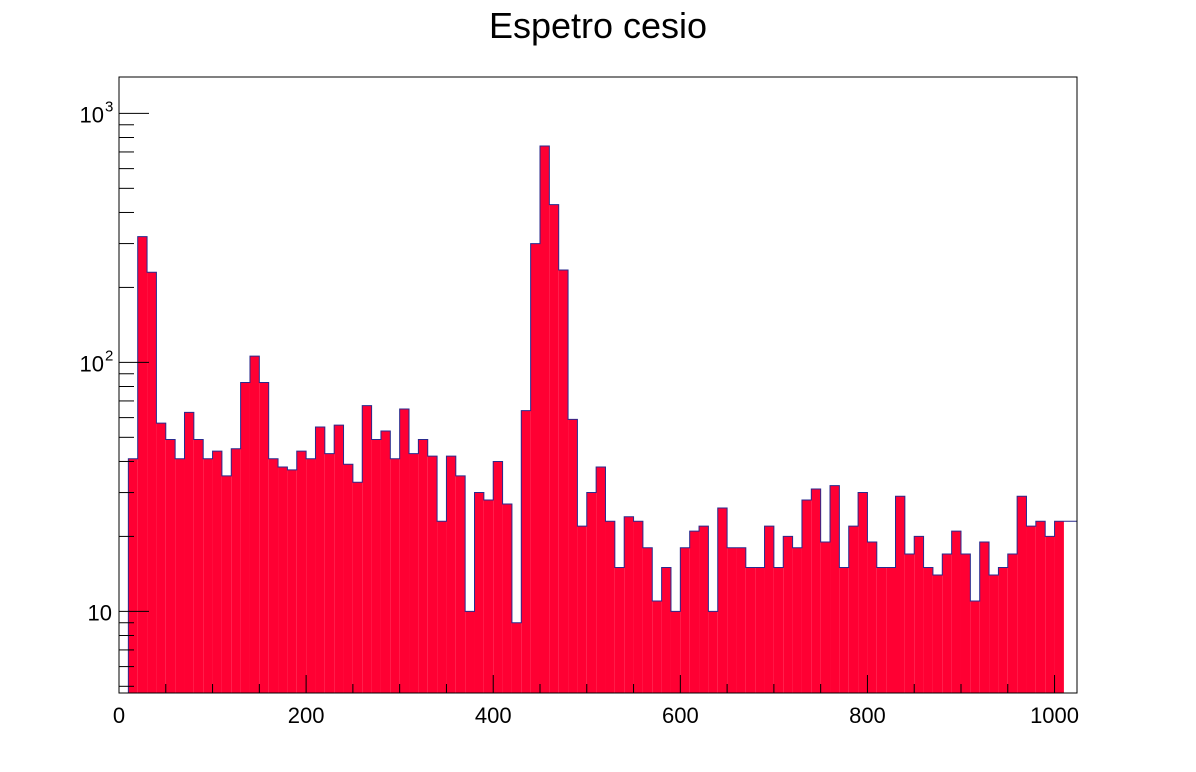 The height and width of the screenshot is (772, 1196). I want to click on x-tick-label: 200, so click(306, 715).